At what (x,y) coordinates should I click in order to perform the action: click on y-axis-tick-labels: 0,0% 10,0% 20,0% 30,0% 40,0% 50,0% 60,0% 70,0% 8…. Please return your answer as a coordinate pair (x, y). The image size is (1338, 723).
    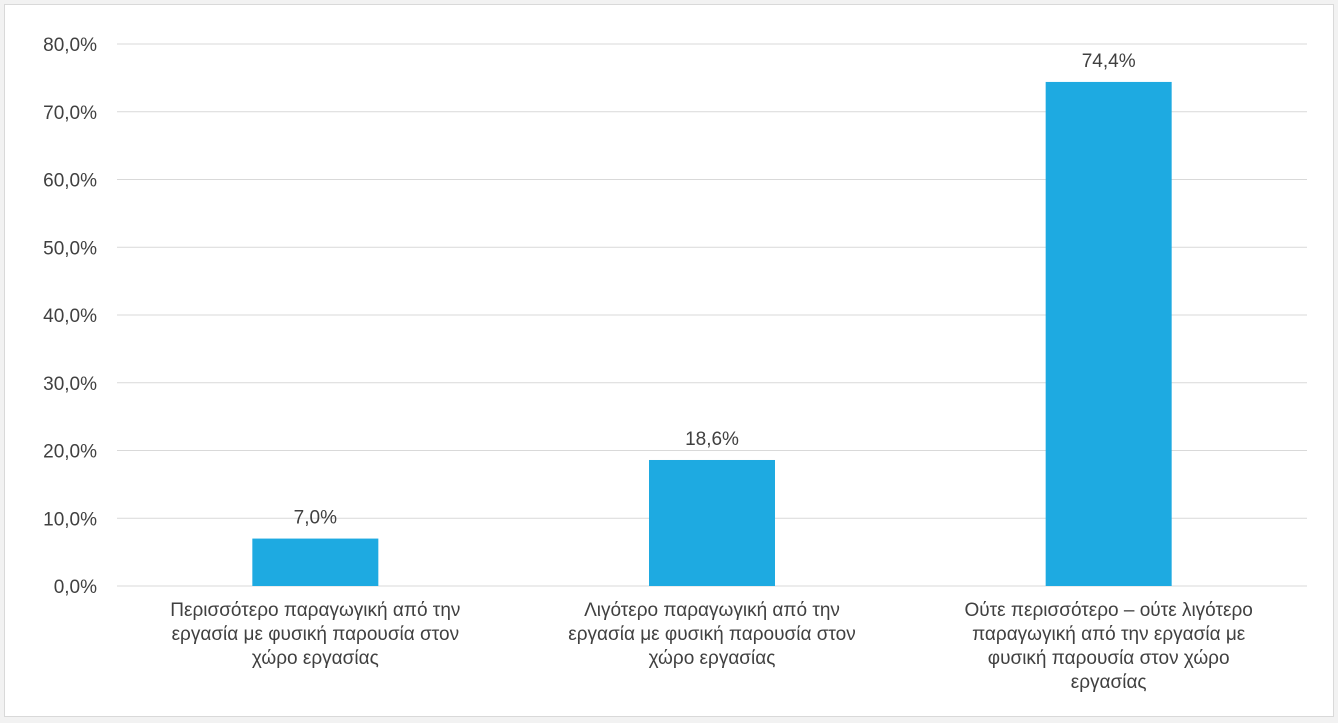
    Looking at the image, I should click on (70, 316).